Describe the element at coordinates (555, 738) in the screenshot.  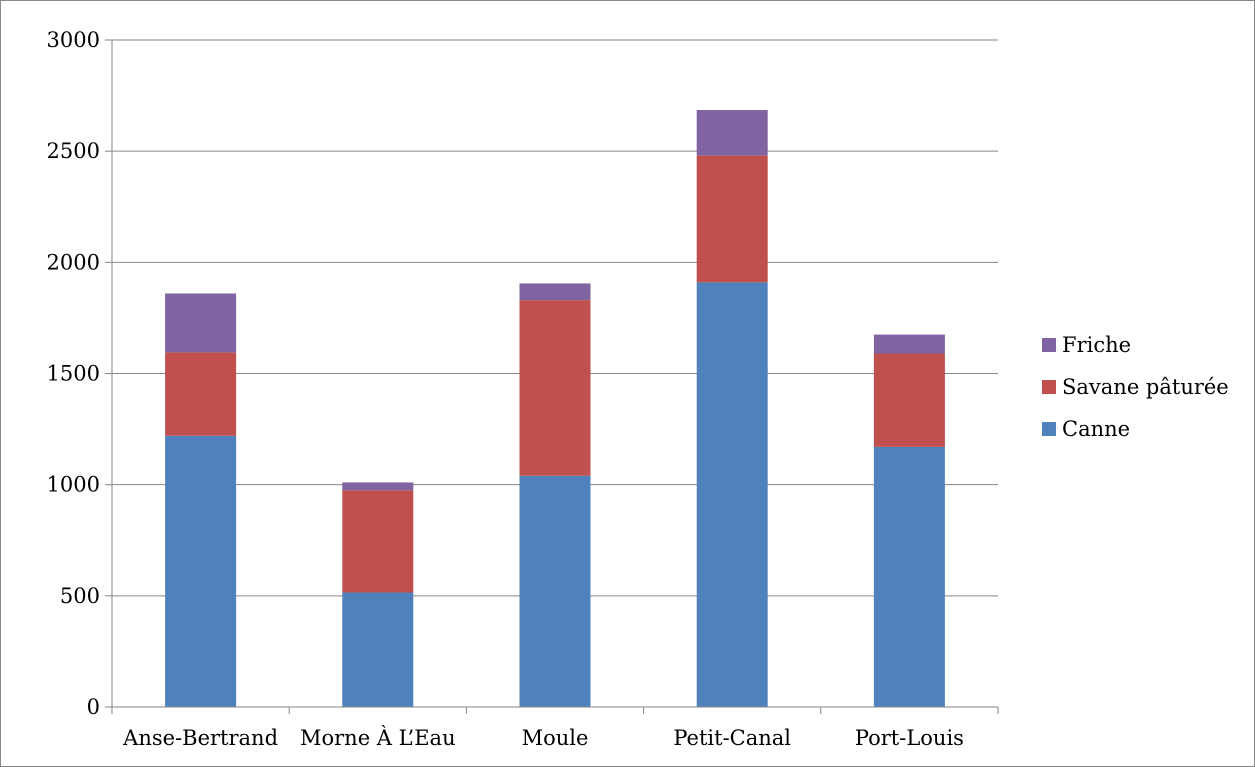
I see `x-category-label: Moule` at that location.